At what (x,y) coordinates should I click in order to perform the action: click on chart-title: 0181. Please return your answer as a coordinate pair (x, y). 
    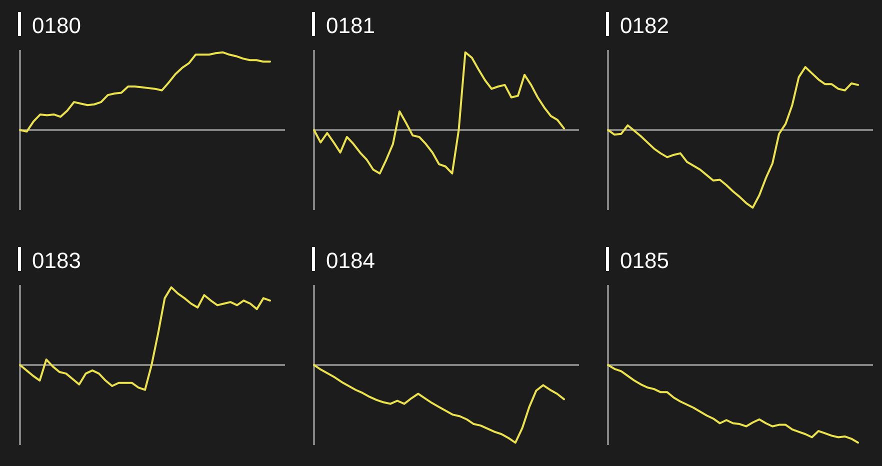
    Looking at the image, I should click on (350, 25).